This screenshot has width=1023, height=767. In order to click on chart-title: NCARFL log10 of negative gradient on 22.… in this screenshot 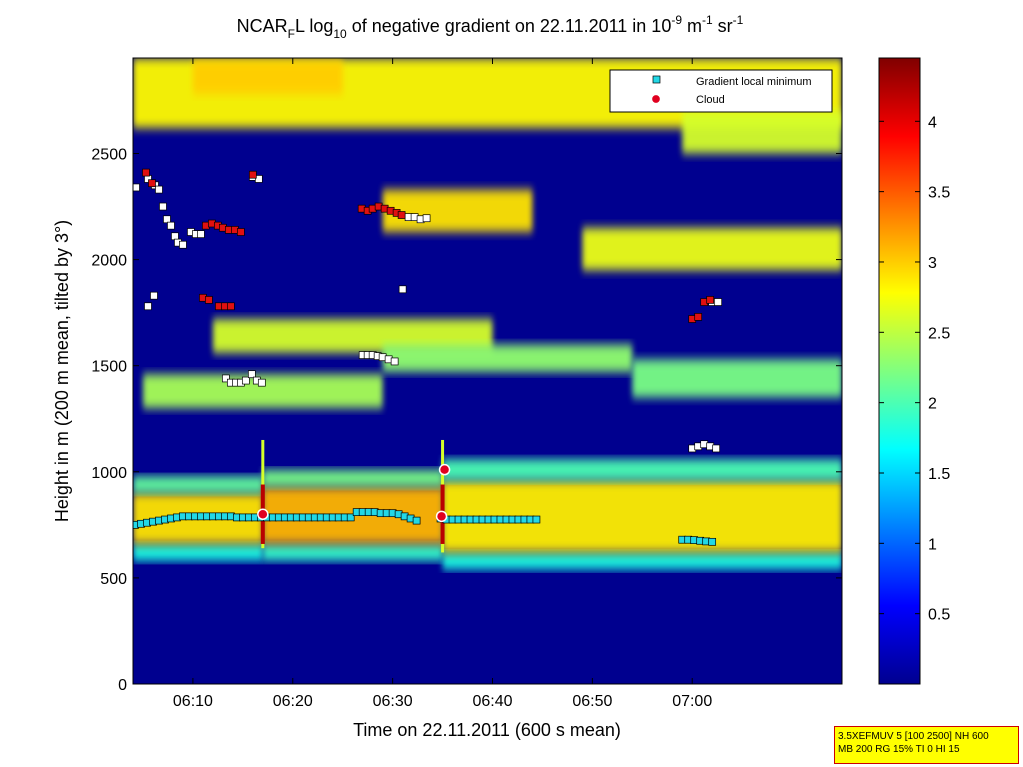, I will do `click(490, 27)`.